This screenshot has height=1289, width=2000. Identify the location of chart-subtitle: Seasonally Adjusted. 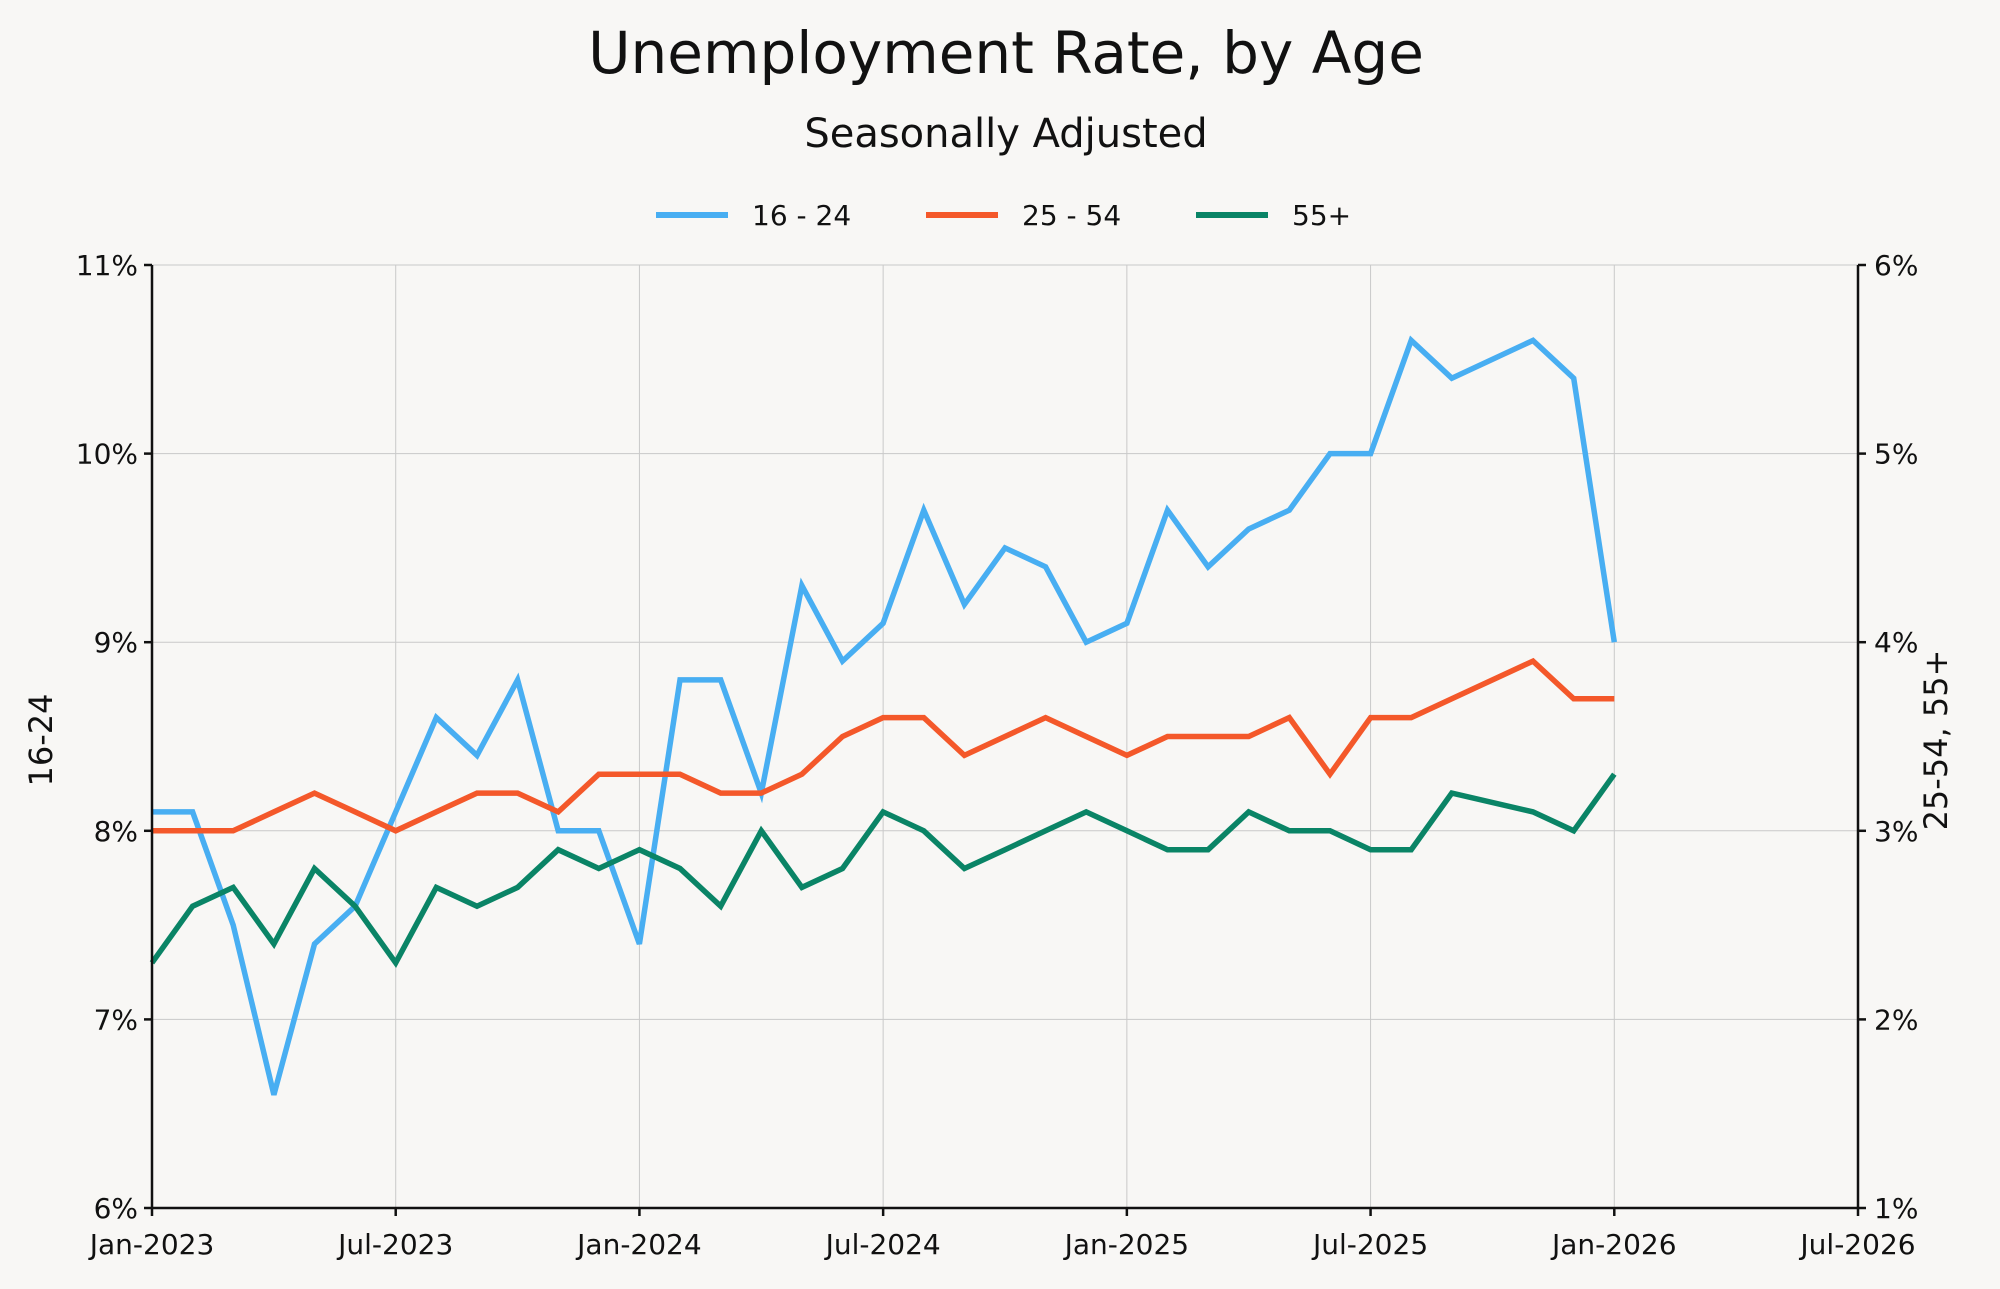
(1005, 134).